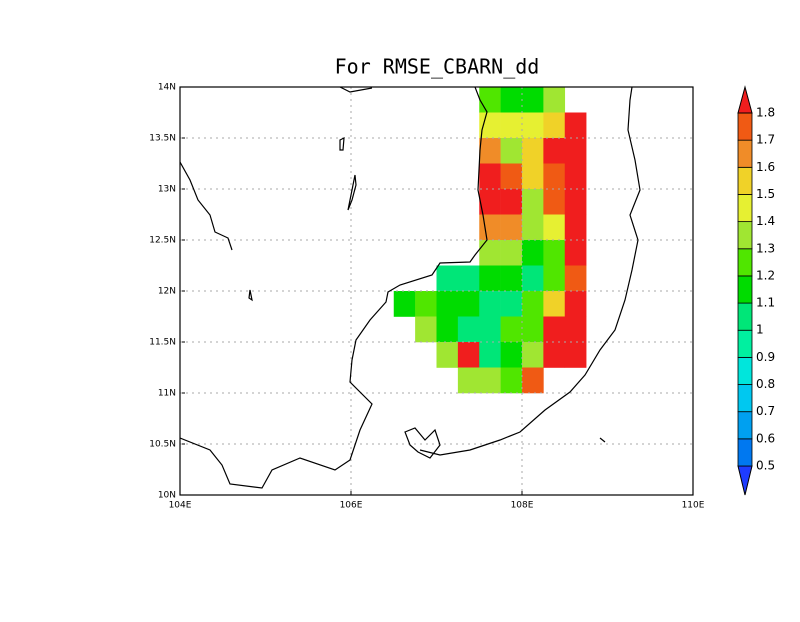  What do you see at coordinates (162, 241) in the screenshot?
I see `y-tick-label: 12.5N` at bounding box center [162, 241].